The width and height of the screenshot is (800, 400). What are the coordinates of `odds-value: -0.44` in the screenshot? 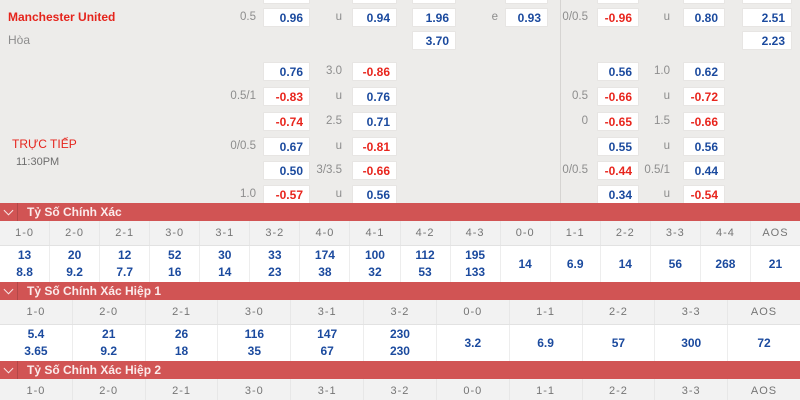 It's located at (618, 170).